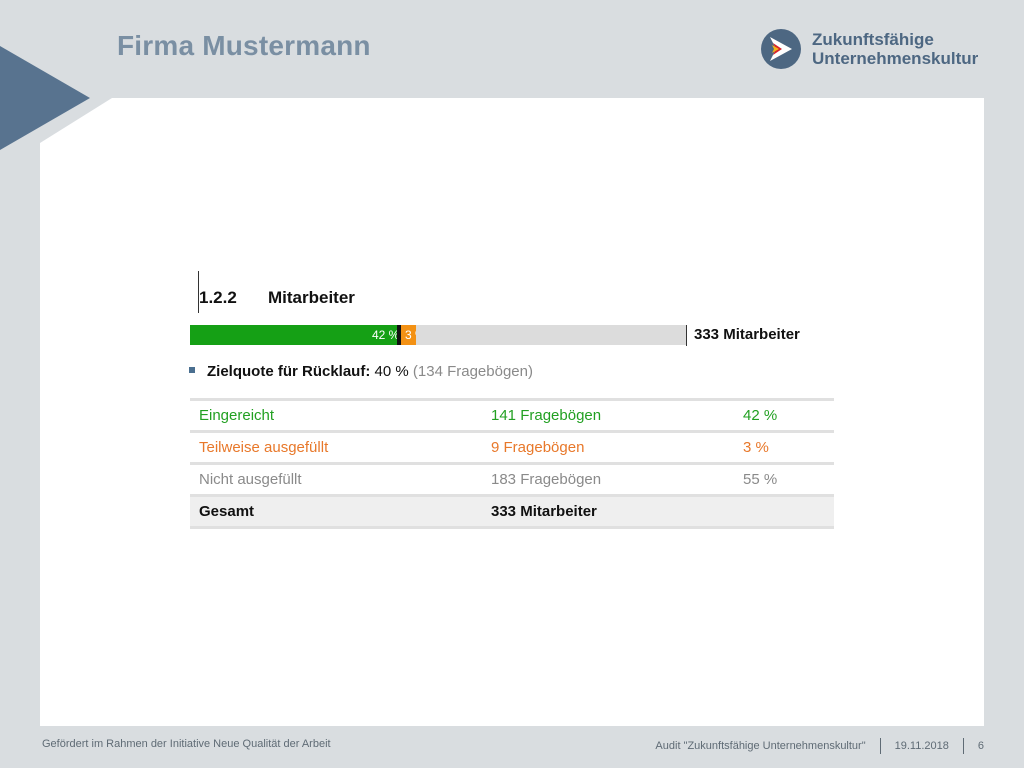 The image size is (1024, 768). Describe the element at coordinates (384, 335) in the screenshot. I see `progress-submitted-label: 42 %` at that location.